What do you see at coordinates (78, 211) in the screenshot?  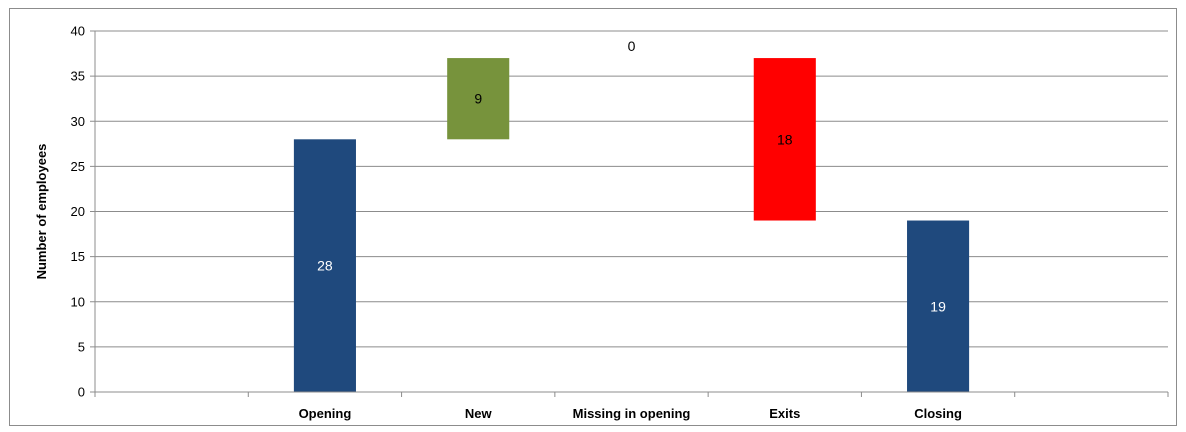 I see `y-tick-label: 20` at bounding box center [78, 211].